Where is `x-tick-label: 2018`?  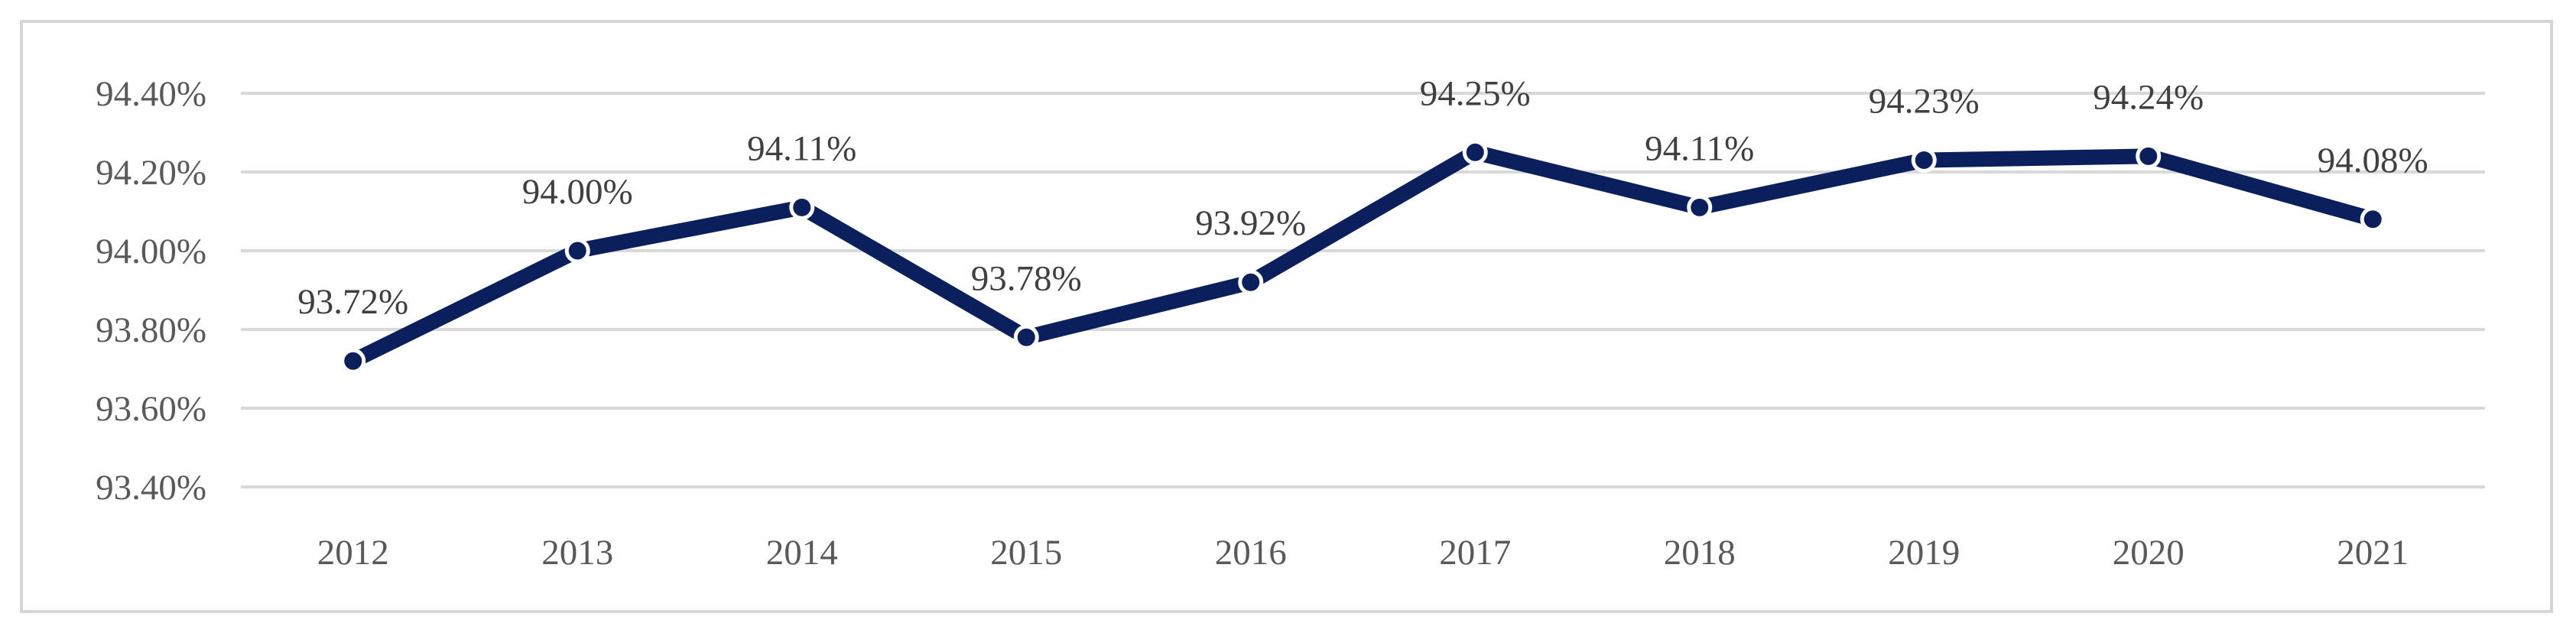 x-tick-label: 2018 is located at coordinates (1700, 553).